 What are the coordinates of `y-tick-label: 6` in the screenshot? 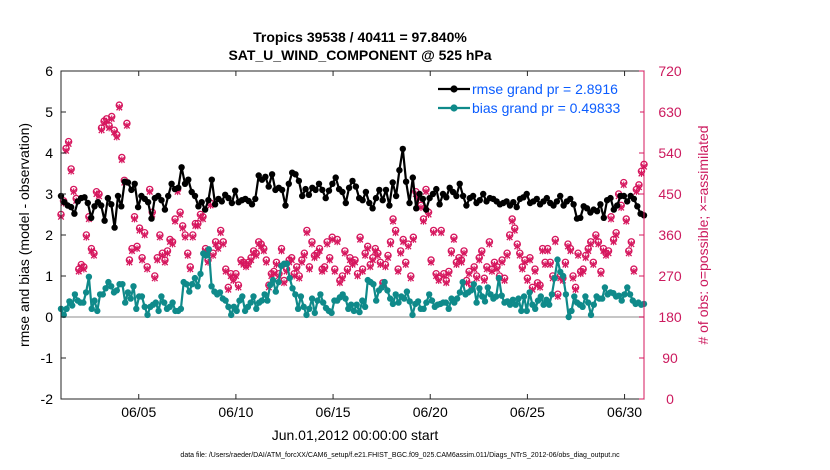 It's located at (49, 71).